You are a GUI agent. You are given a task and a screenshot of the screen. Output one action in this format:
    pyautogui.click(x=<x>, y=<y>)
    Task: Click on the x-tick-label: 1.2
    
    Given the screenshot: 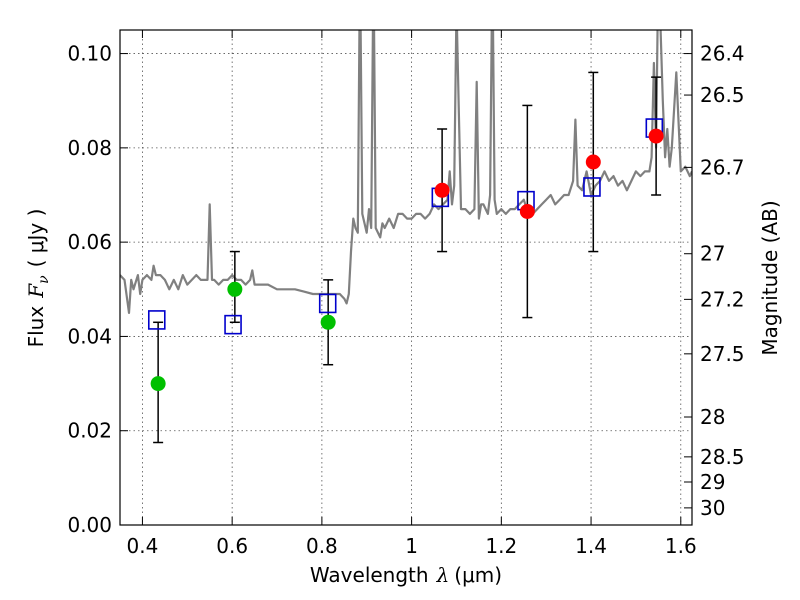 What is the action you would take?
    pyautogui.click(x=501, y=546)
    